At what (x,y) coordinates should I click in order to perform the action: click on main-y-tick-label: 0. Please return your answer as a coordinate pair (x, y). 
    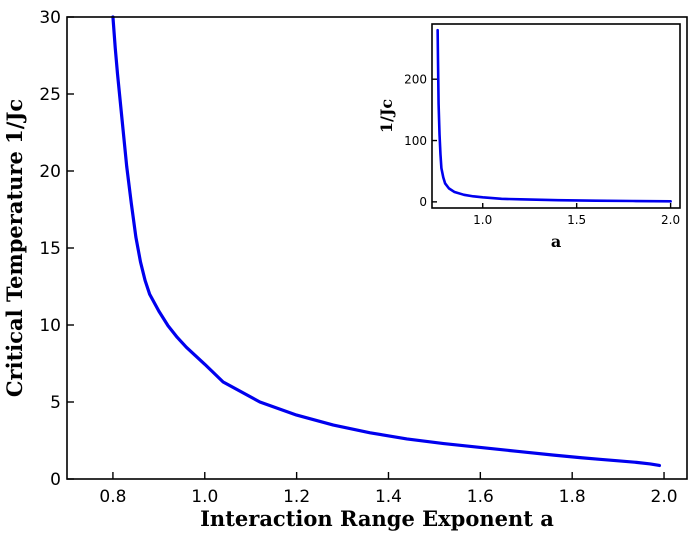
    Looking at the image, I should click on (55, 480).